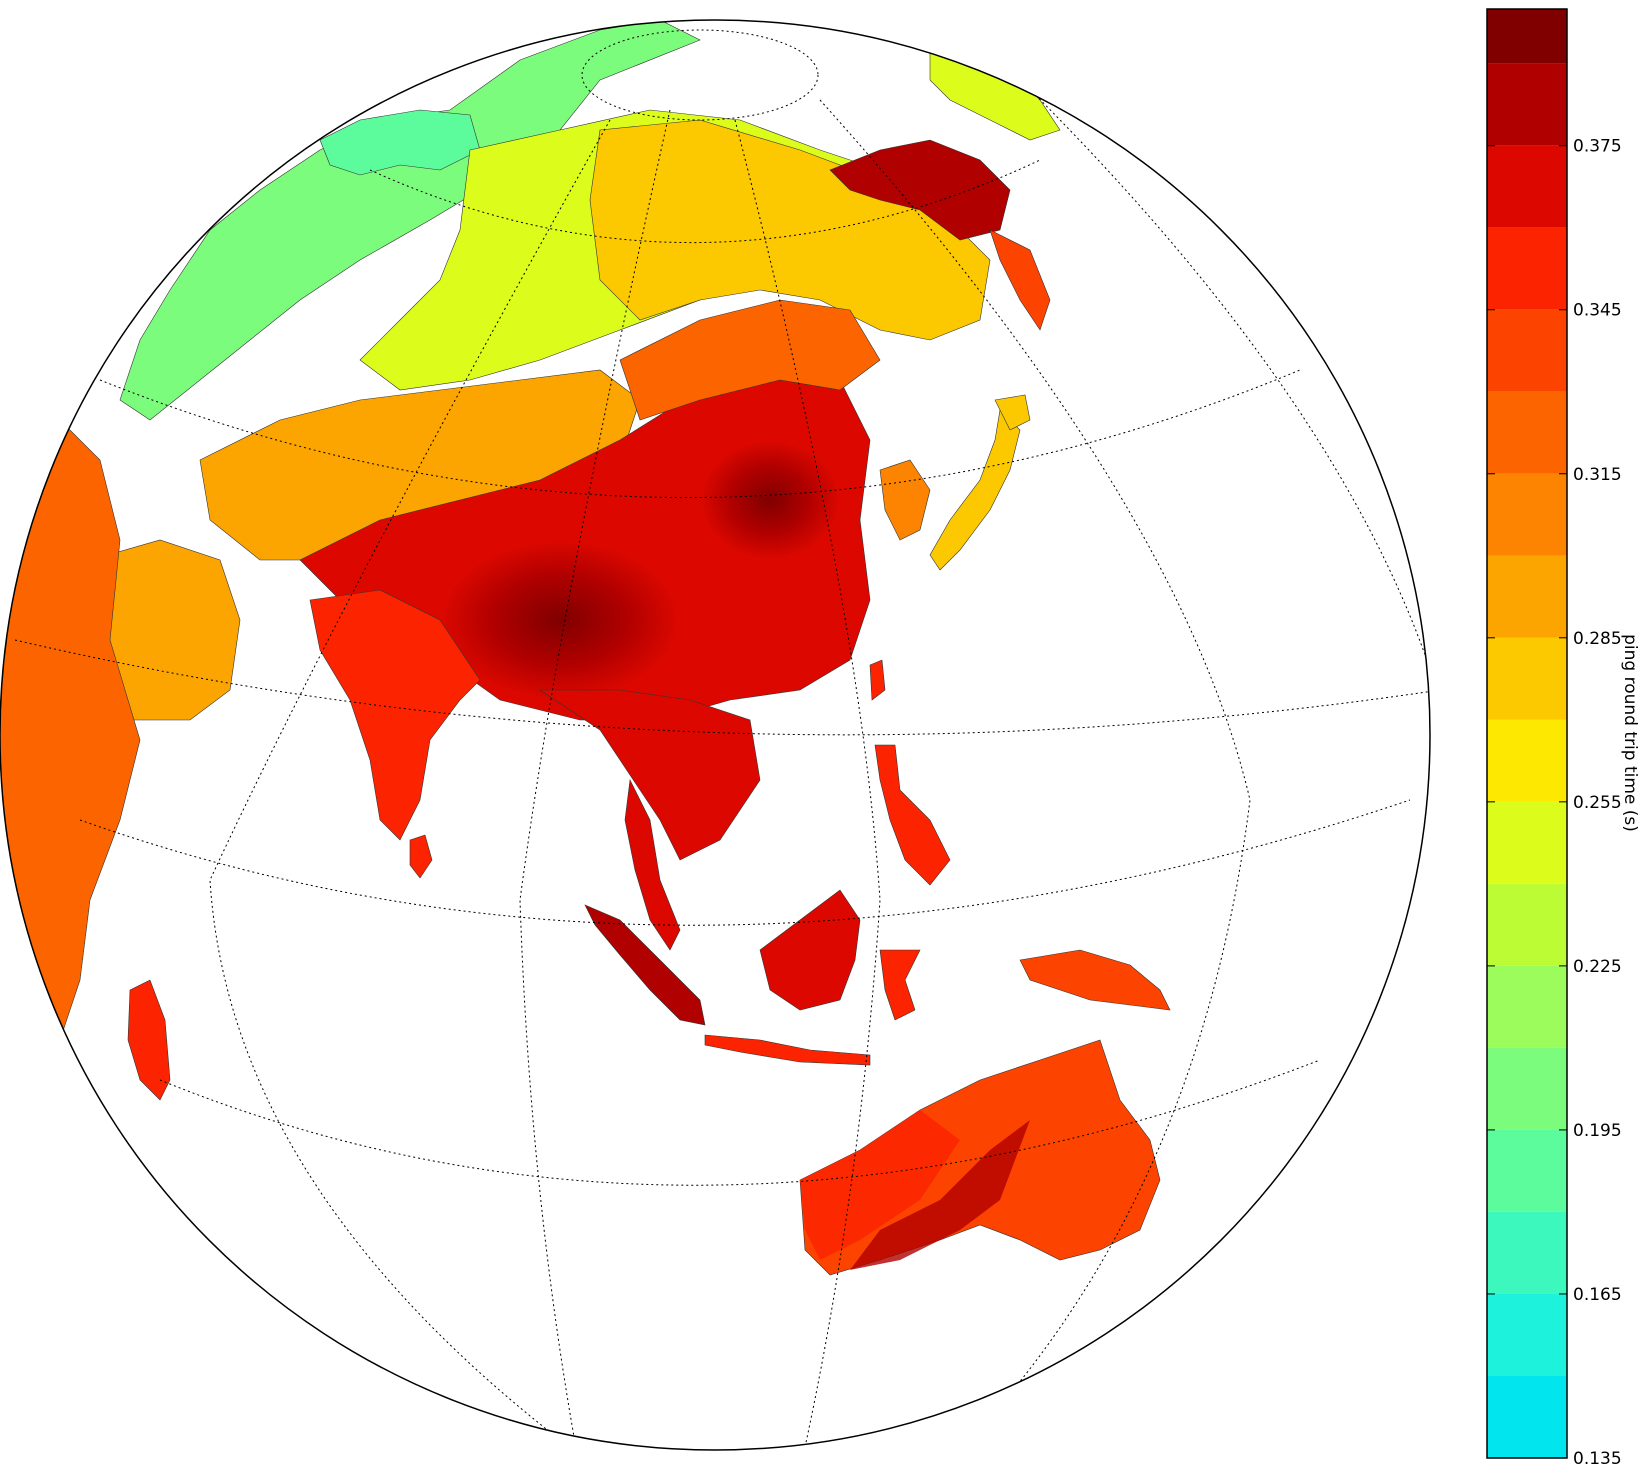 This screenshot has height=1475, width=1645. What do you see at coordinates (912, 815) in the screenshot?
I see `land-philippines` at bounding box center [912, 815].